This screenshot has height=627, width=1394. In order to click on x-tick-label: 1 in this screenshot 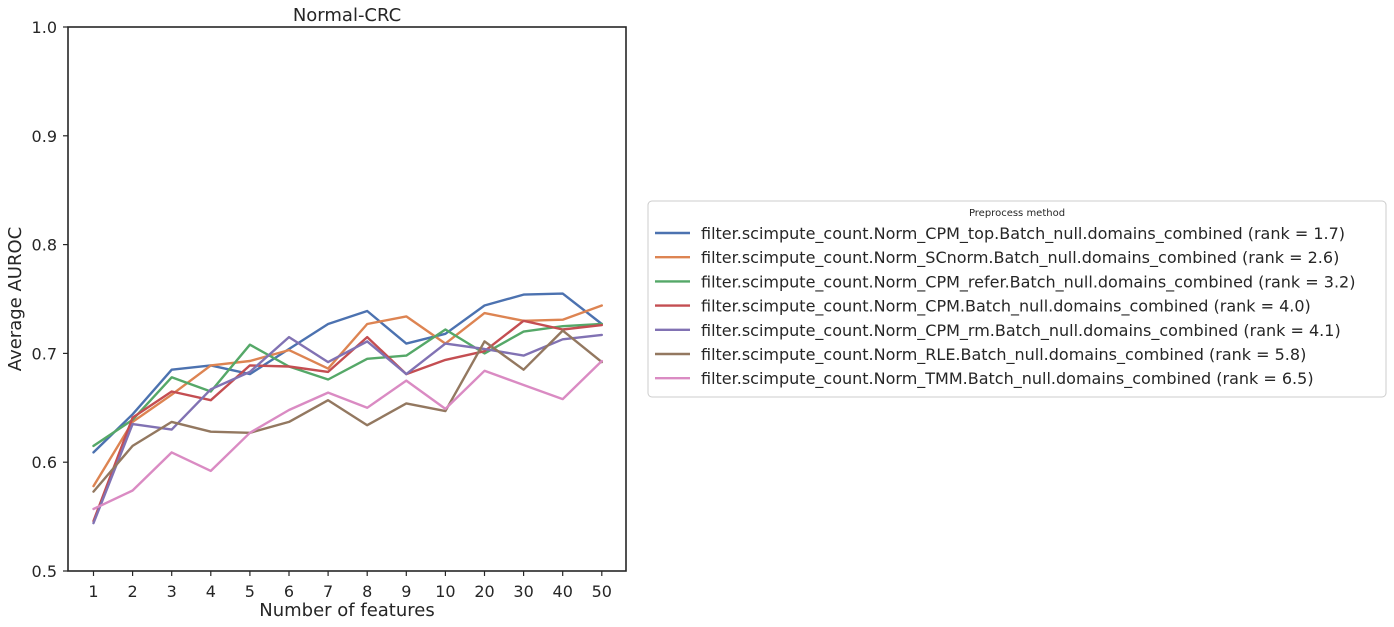, I will do `click(93, 591)`.